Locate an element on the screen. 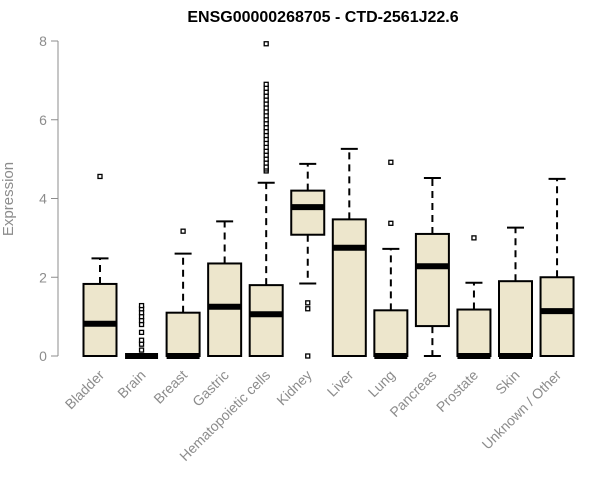 Image resolution: width=600 pixels, height=500 pixels. chart-title: ENSG00000268705 - CTD-2561J22.6 is located at coordinates (322, 17).